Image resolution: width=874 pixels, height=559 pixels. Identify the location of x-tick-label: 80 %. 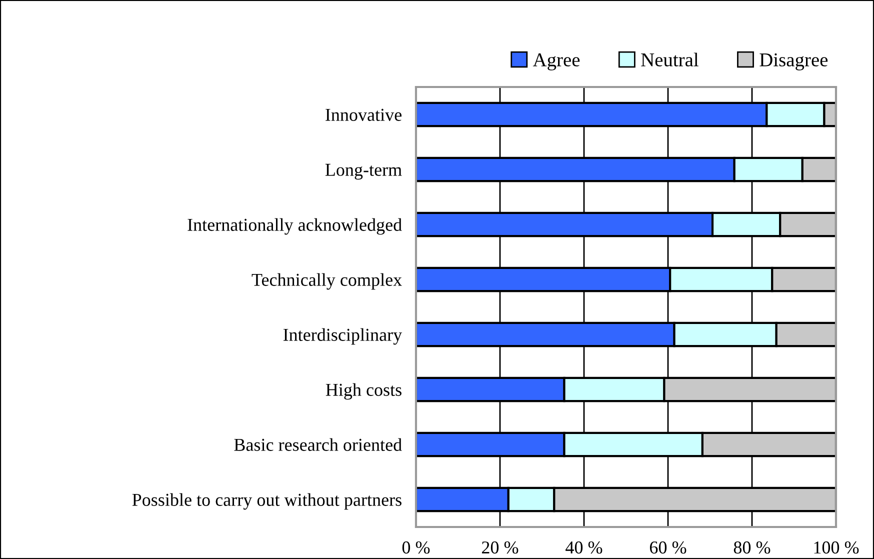
(752, 547).